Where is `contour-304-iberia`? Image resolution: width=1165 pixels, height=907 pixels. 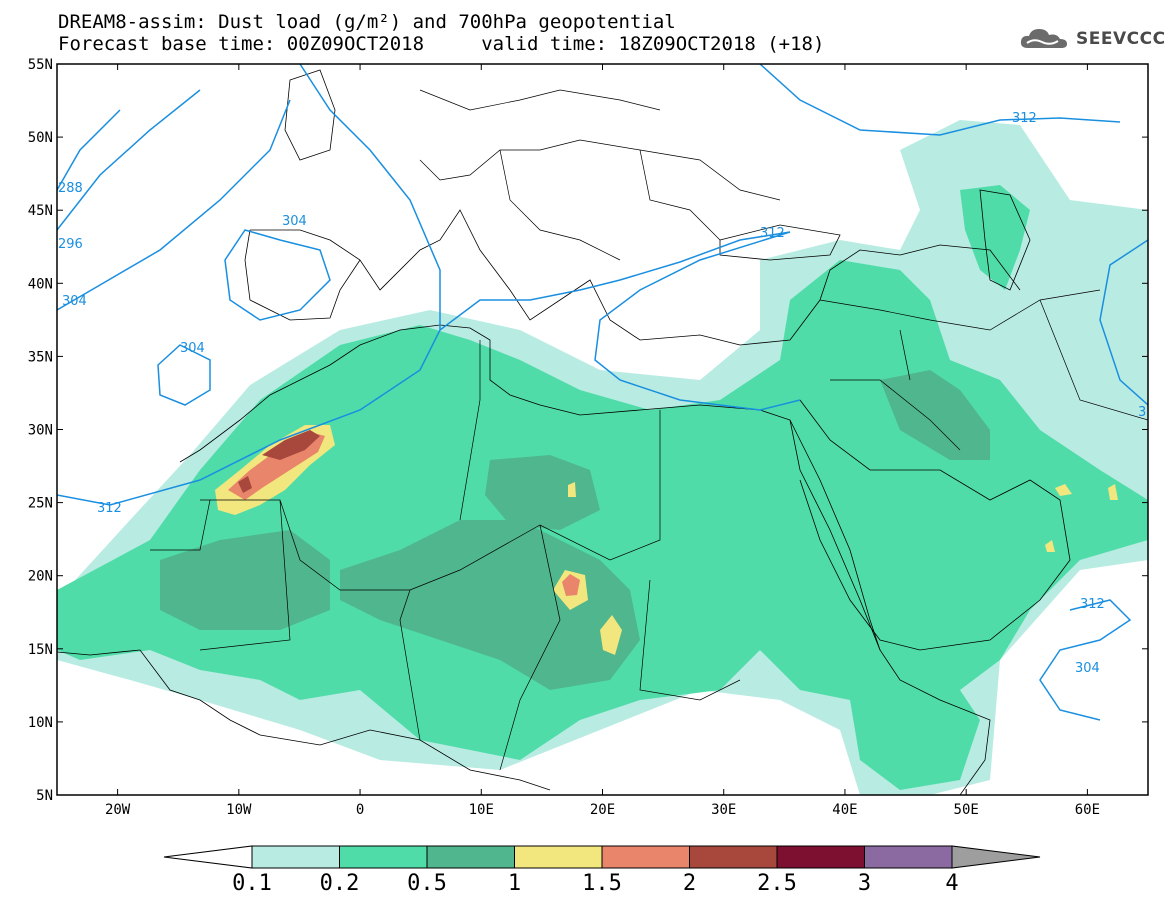 contour-304-iberia is located at coordinates (277, 275).